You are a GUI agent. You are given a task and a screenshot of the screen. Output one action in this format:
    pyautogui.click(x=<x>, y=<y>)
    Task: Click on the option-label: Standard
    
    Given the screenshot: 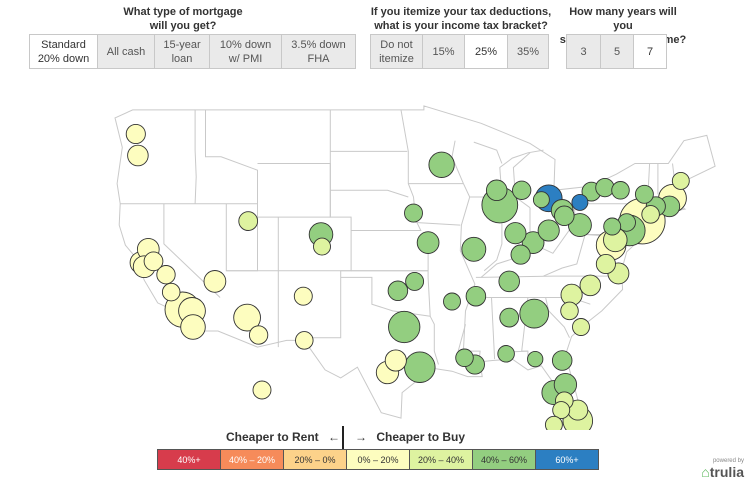 What is the action you would take?
    pyautogui.click(x=63, y=44)
    